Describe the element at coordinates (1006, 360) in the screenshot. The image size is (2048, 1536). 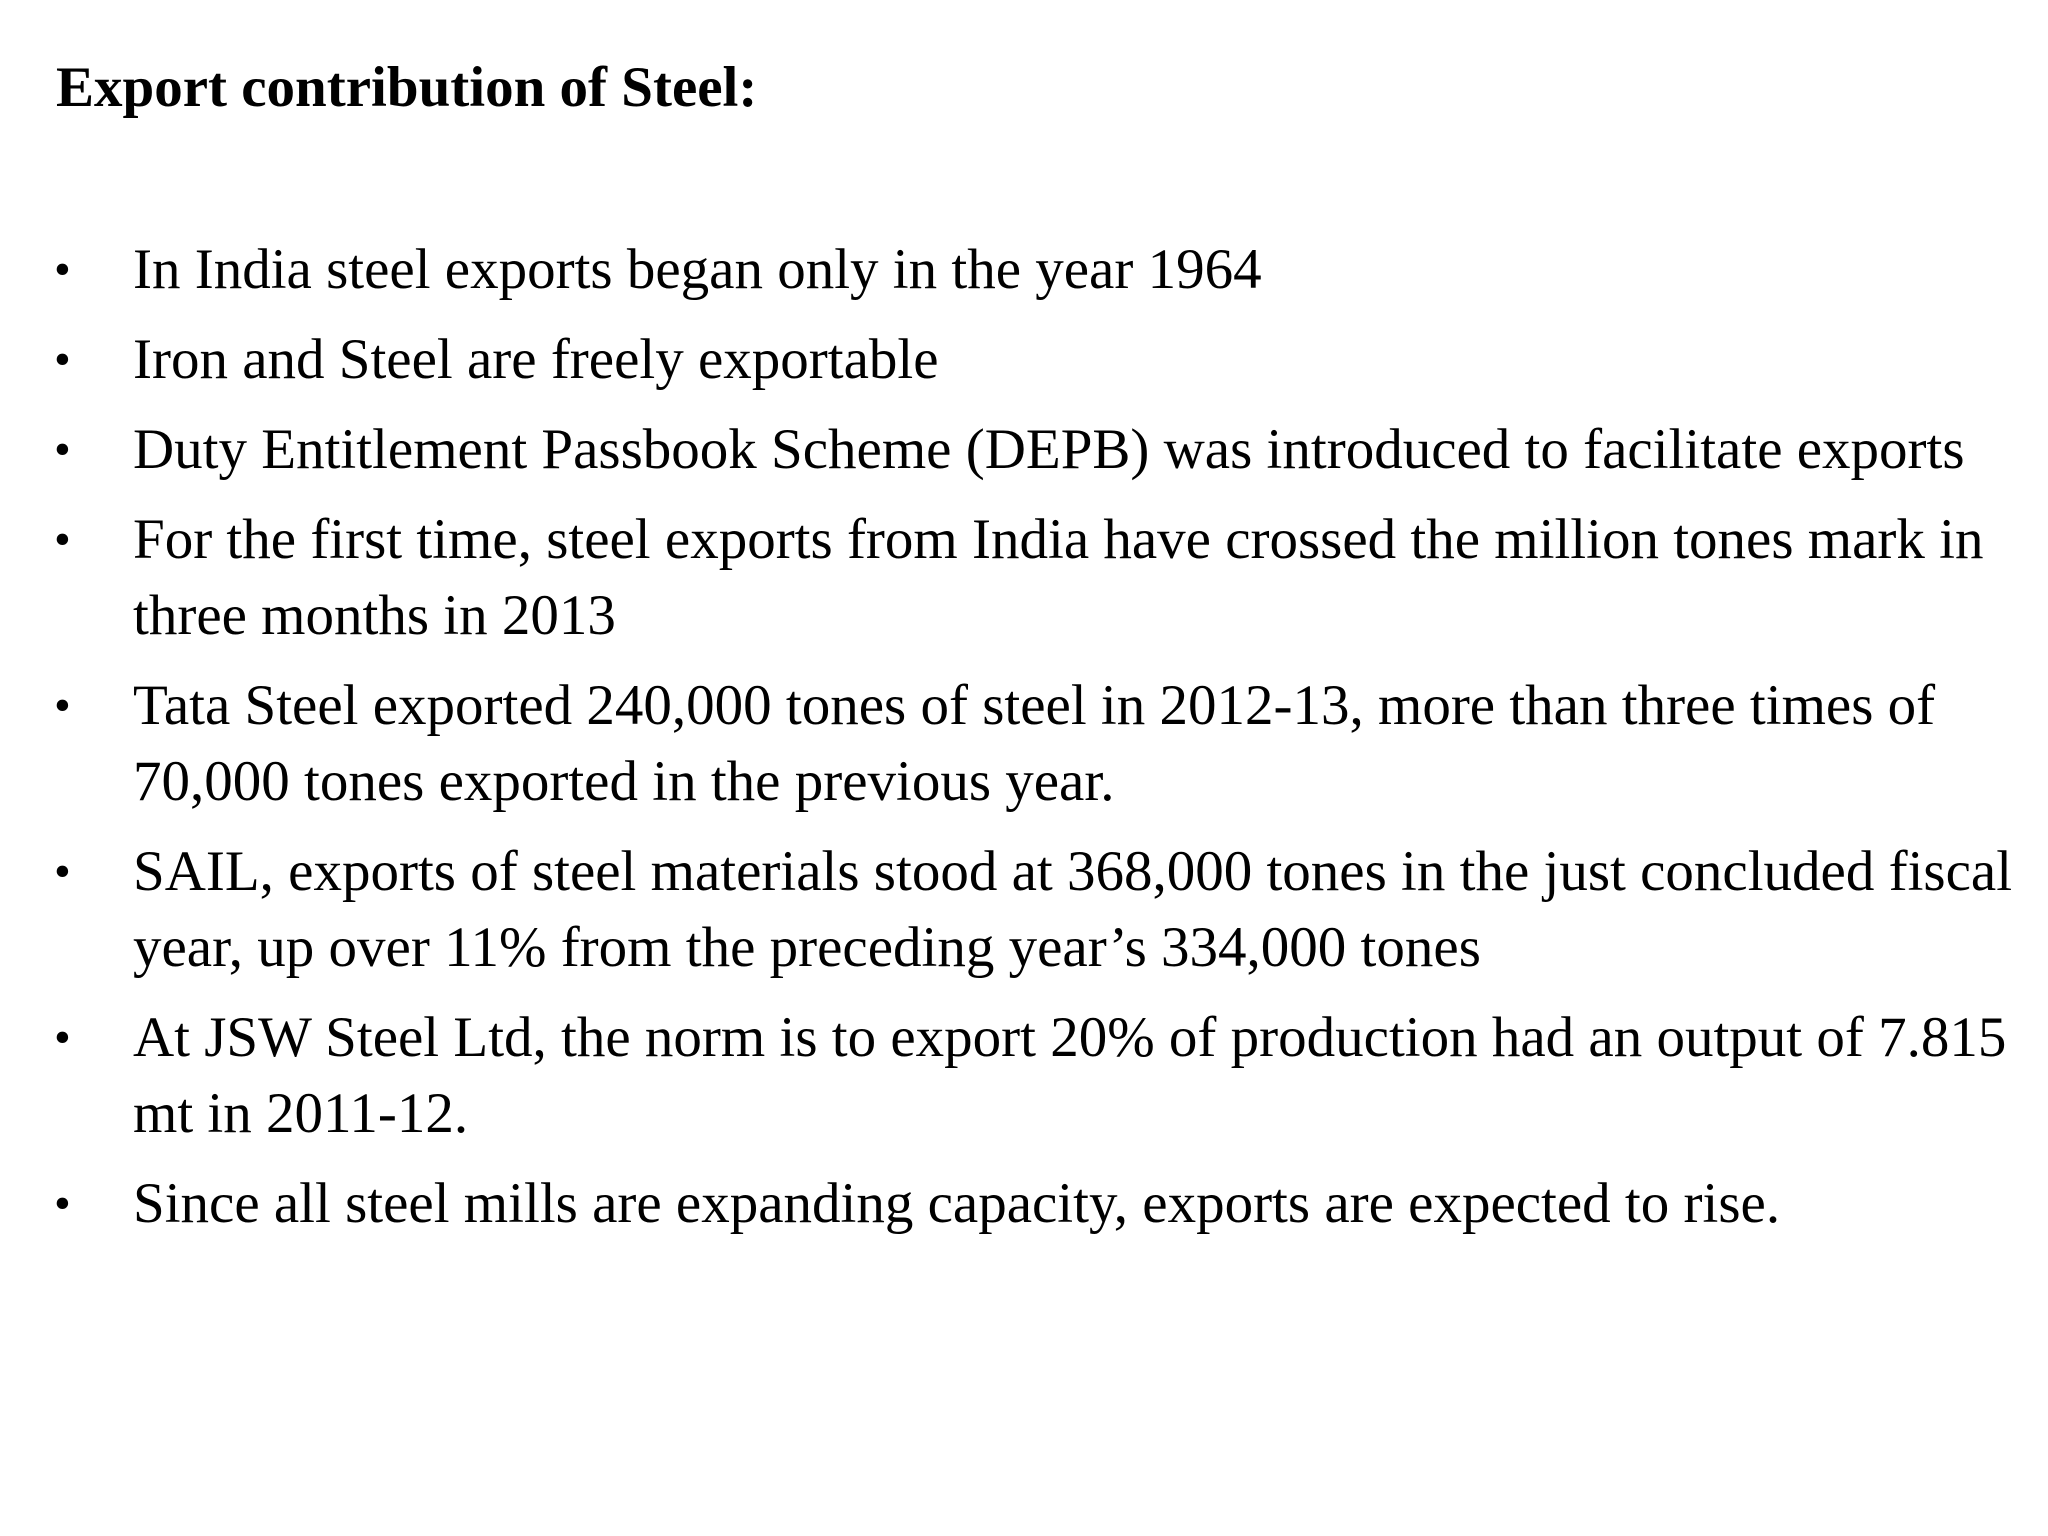
I see `bullet-item: • Iron and Steel are freely exportable` at that location.